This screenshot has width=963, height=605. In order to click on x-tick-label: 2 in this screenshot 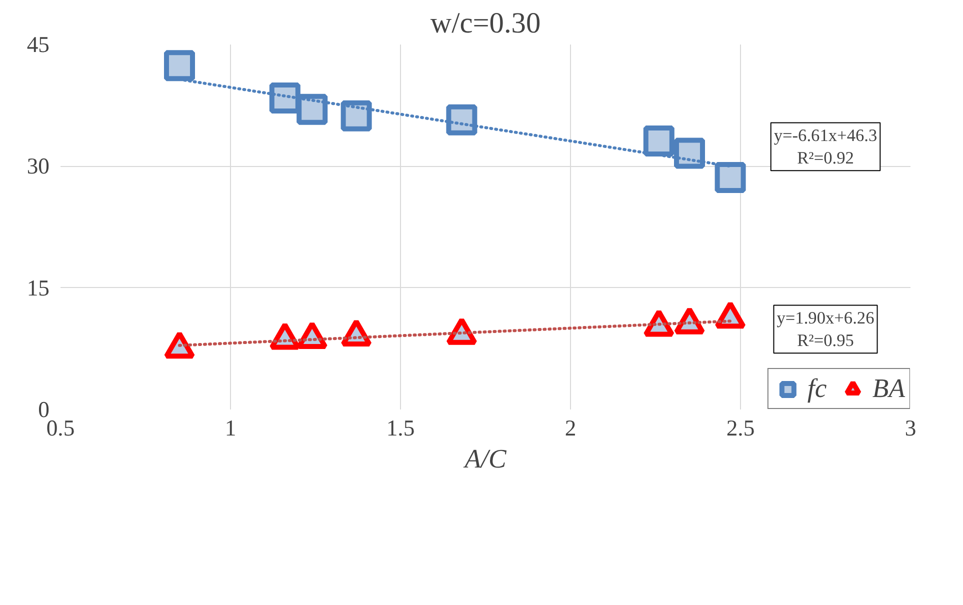, I will do `click(570, 428)`.